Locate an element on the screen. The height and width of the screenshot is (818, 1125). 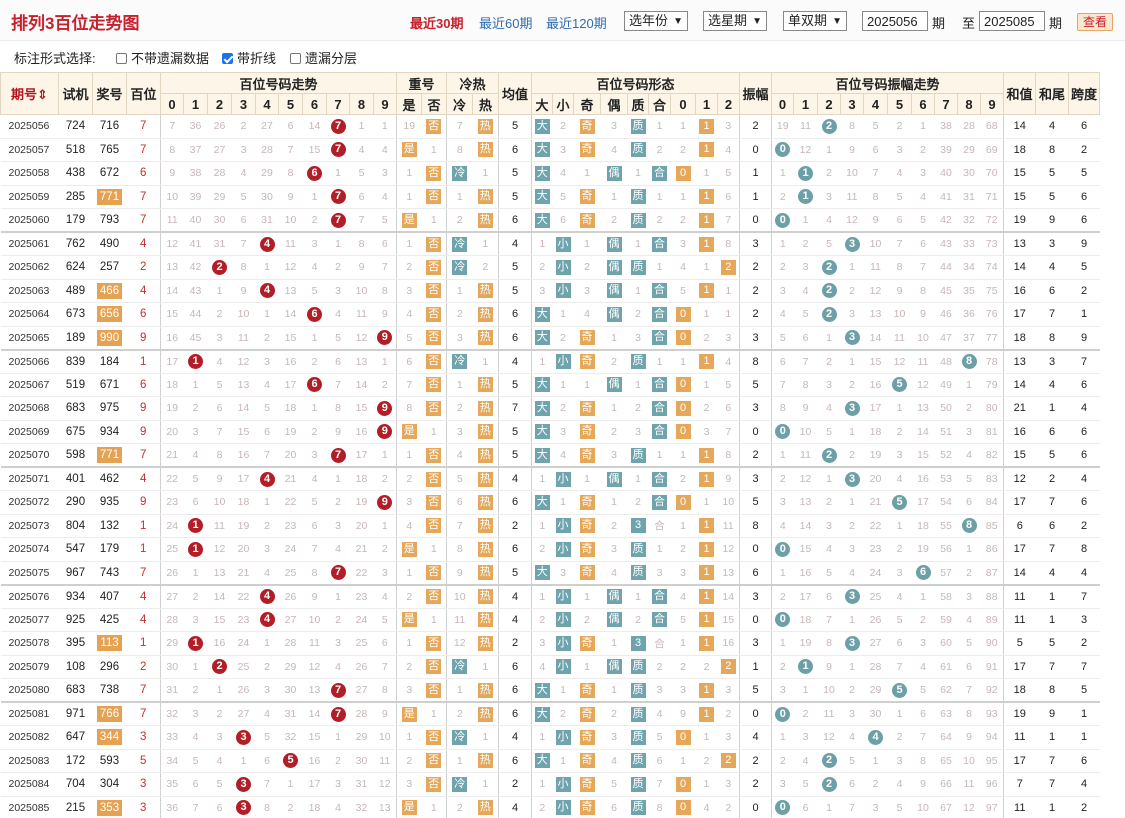
amp-omission-cell: 10 is located at coordinates (899, 314).